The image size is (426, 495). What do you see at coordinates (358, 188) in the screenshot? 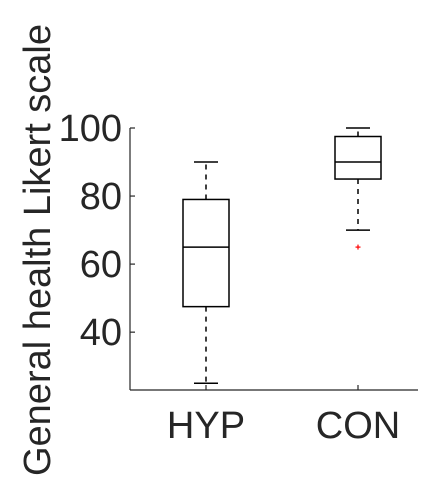
I see `box-con` at bounding box center [358, 188].